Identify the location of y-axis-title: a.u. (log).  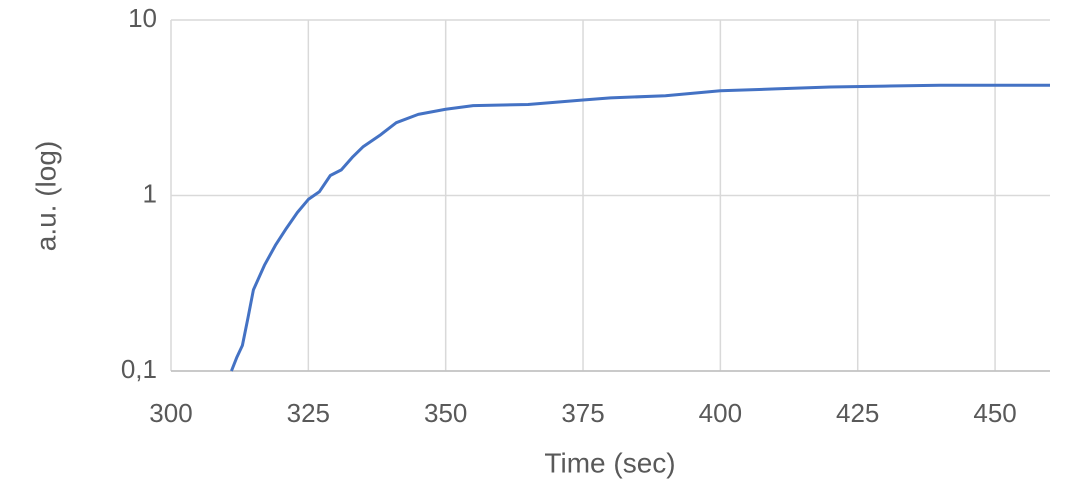
(45, 196).